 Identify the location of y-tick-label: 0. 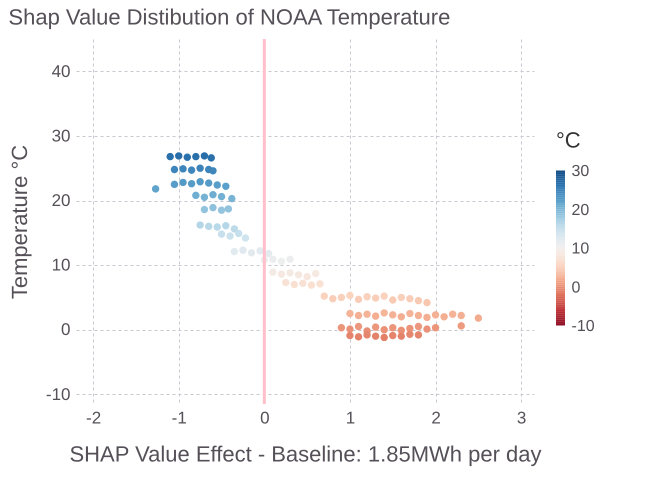
(65, 330).